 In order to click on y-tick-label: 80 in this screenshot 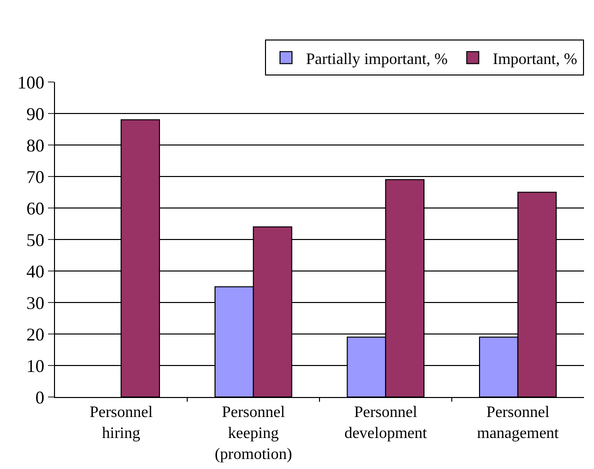, I will do `click(35, 145)`.